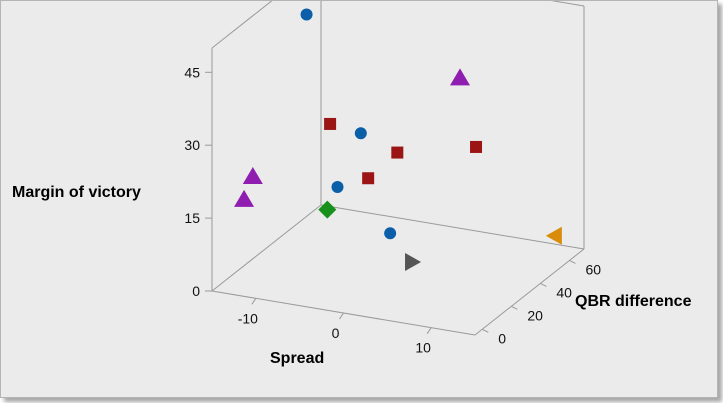  Describe the element at coordinates (564, 292) in the screenshot. I see `y-tick-label: 40` at that location.